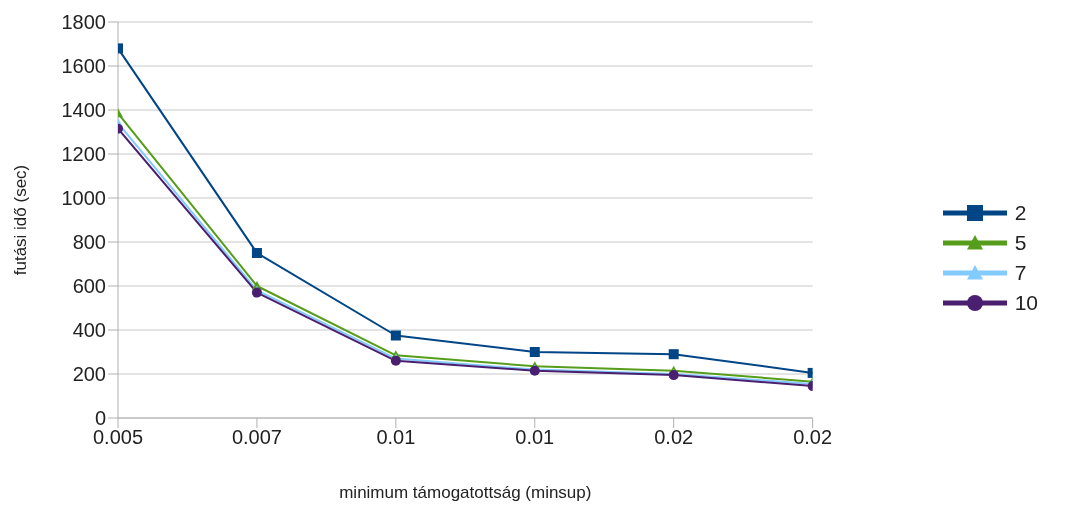  Describe the element at coordinates (465, 492) in the screenshot. I see `x-axis-title: minimum támogatottság (minsup)` at that location.